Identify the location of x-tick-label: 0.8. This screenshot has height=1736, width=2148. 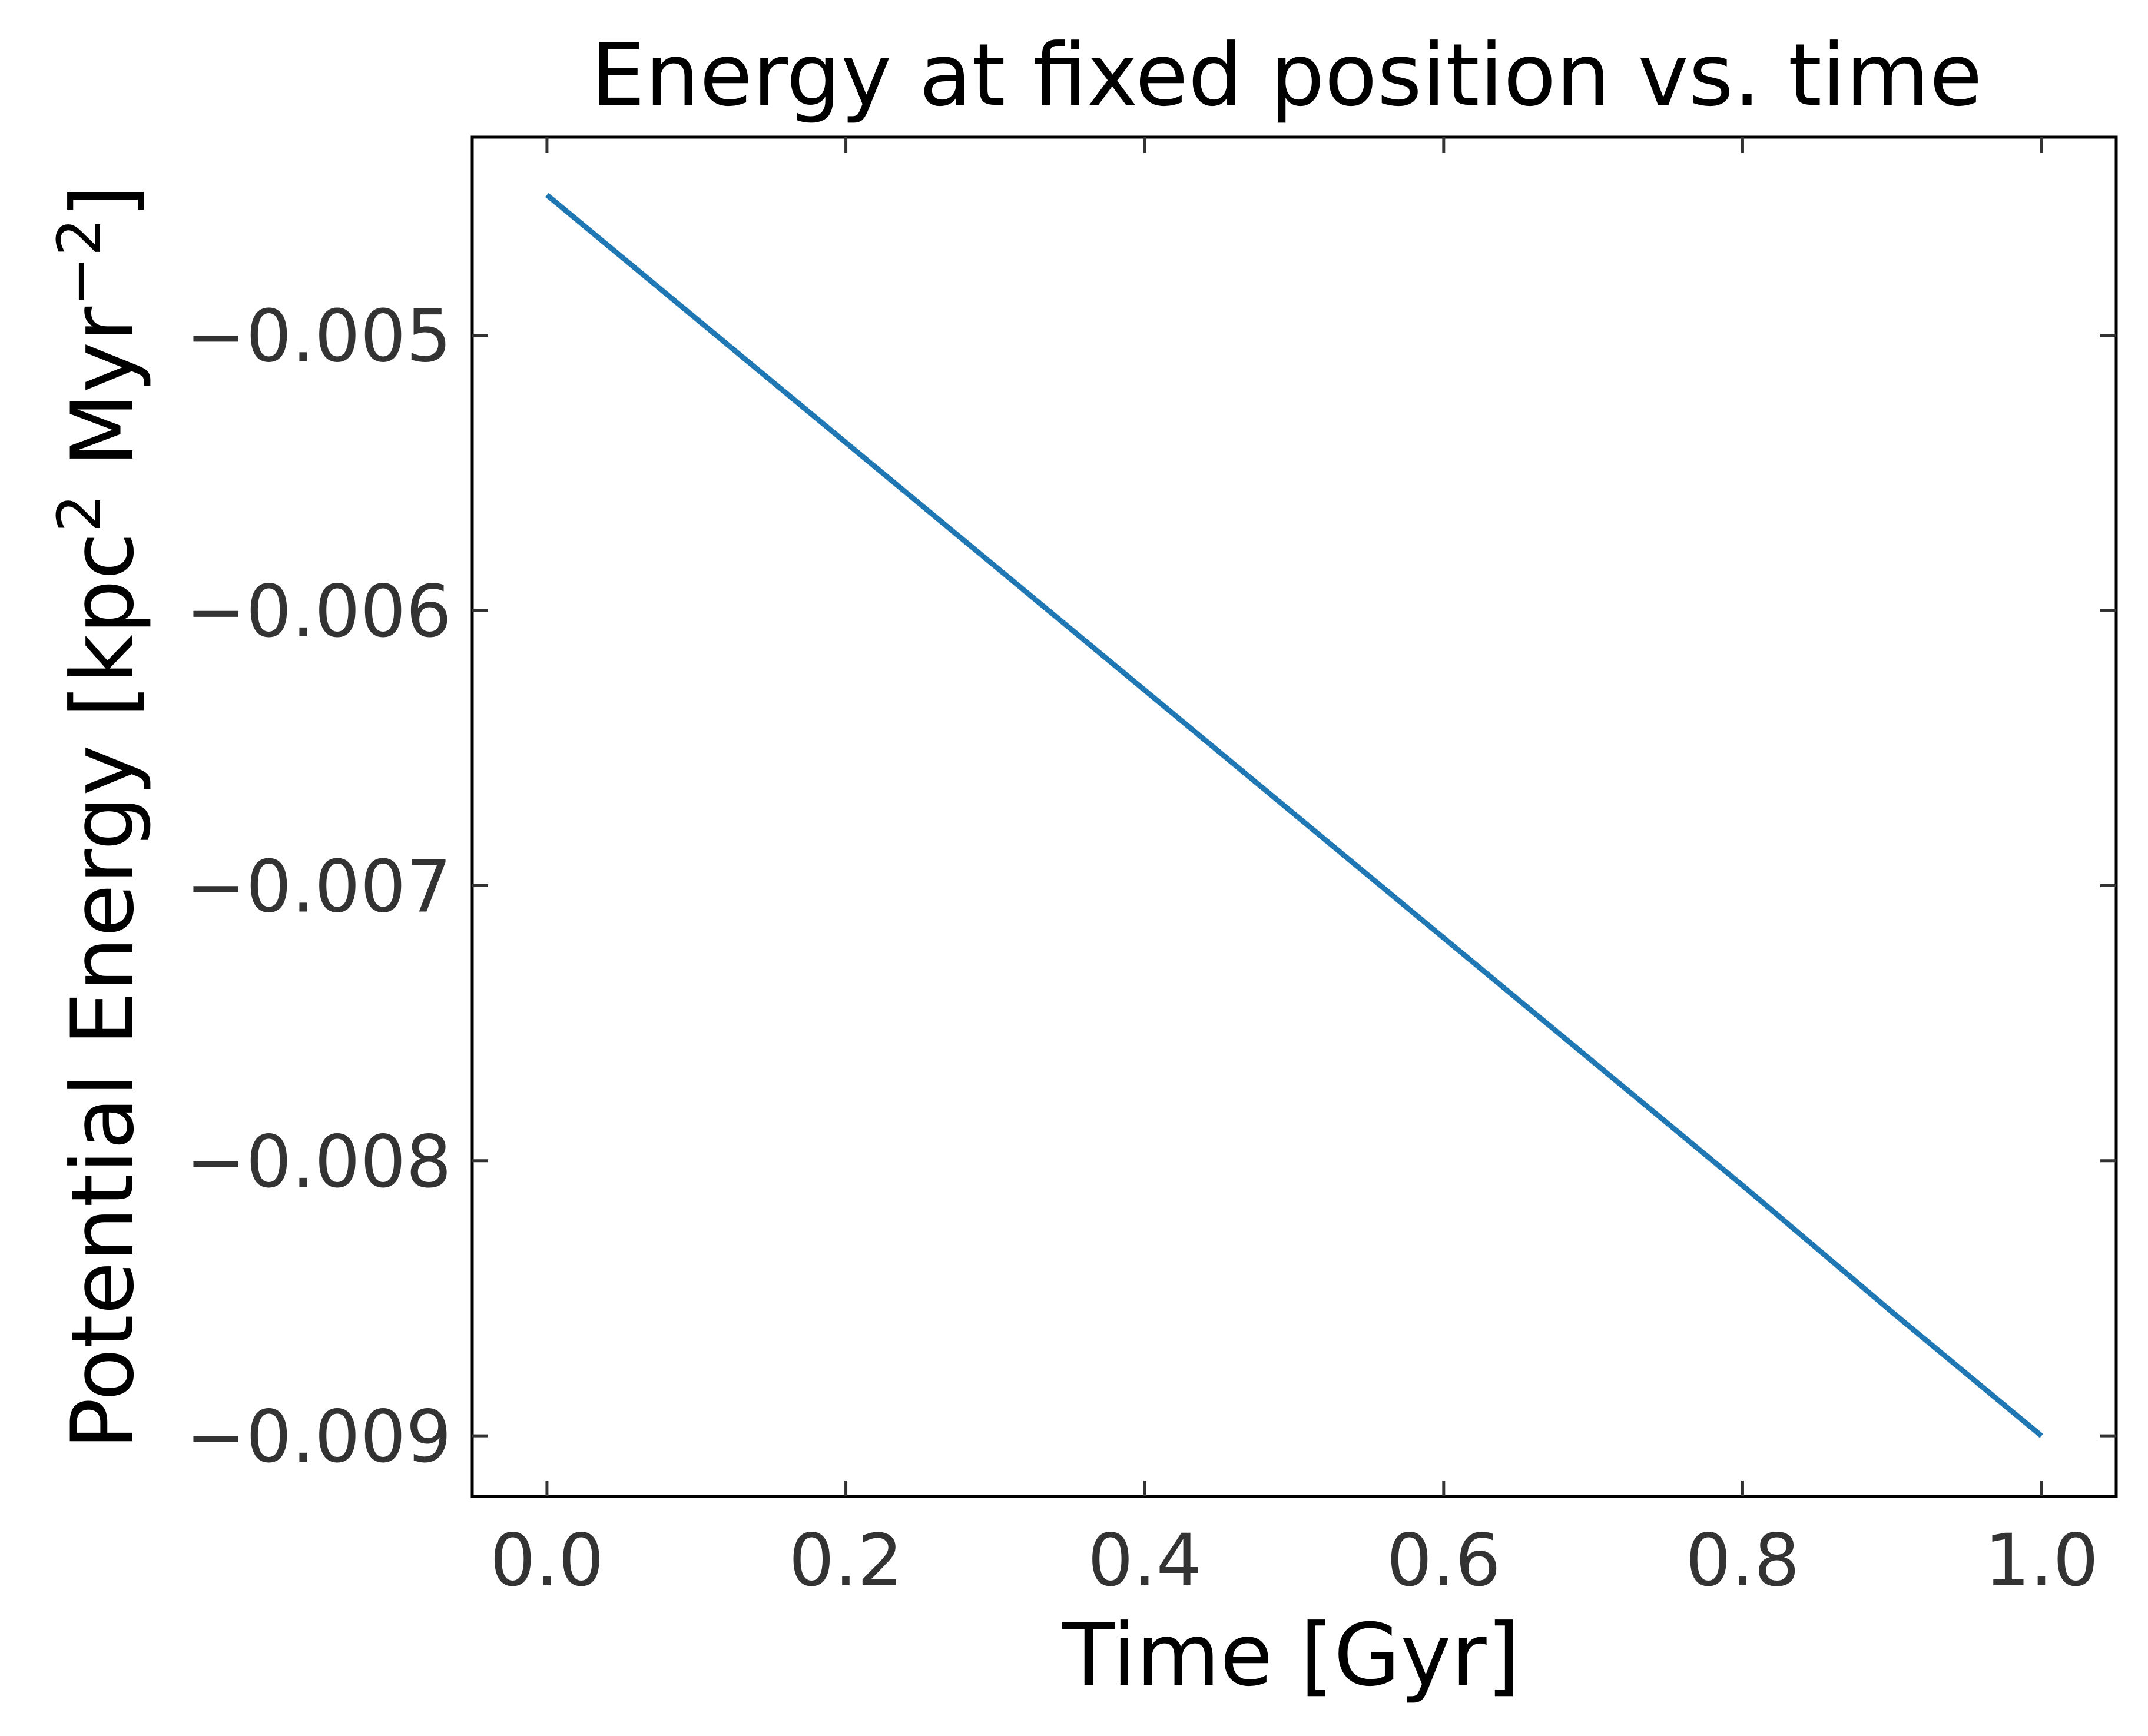
(1742, 1560).